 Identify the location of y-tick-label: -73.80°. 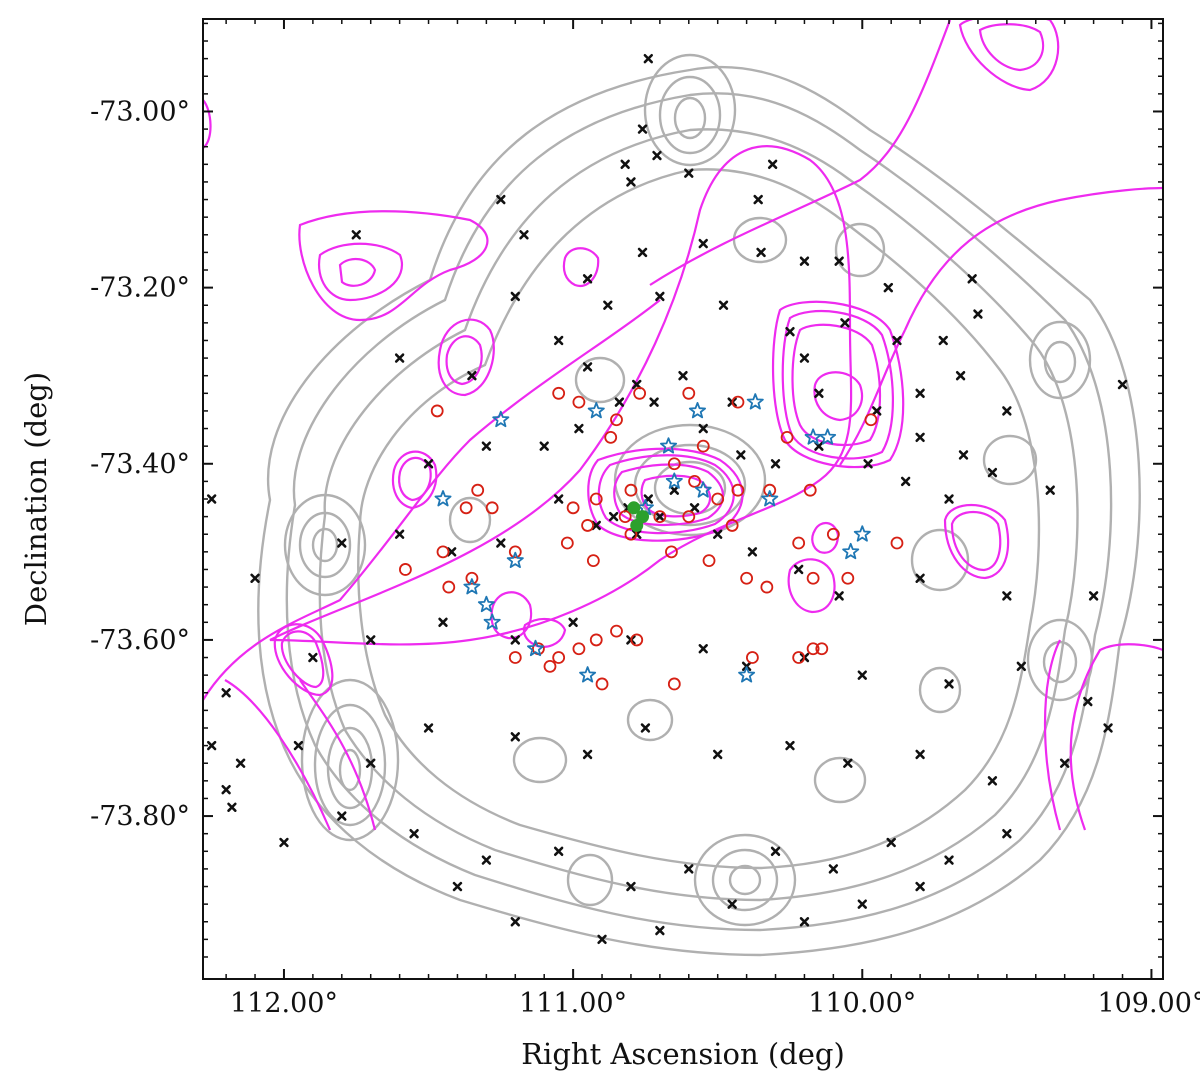
(140, 816).